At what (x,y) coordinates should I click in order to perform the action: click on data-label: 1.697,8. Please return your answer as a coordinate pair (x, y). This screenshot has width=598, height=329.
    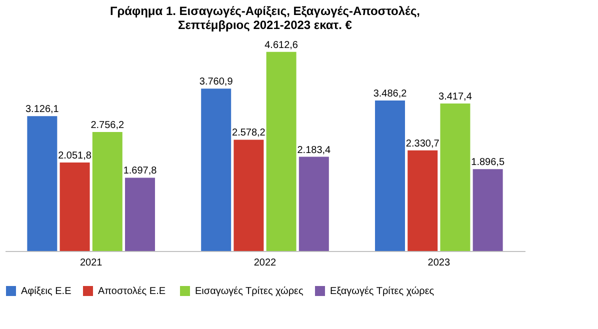
    Looking at the image, I should click on (140, 171).